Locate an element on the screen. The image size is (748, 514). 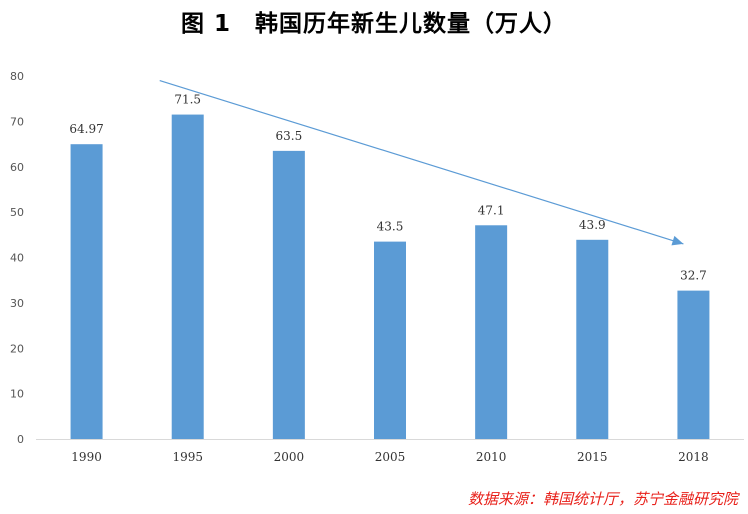
bar-2010 is located at coordinates (491, 332).